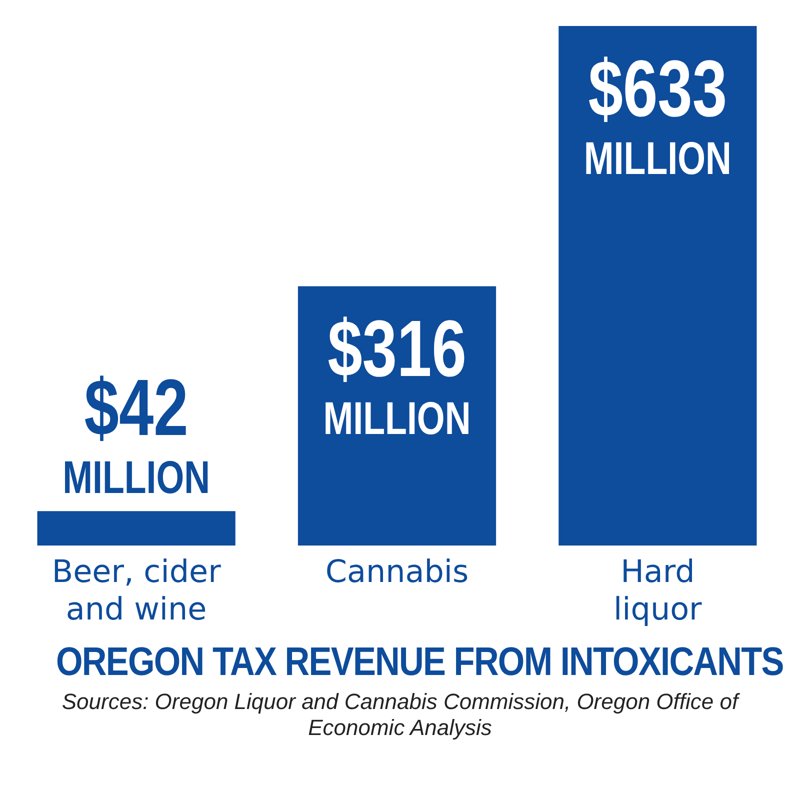 The width and height of the screenshot is (800, 790). What do you see at coordinates (400, 715) in the screenshot?
I see `source-note: Sources: Oregon Liquor and Cannabis Commission, Oregon Office of Economic Analysis` at bounding box center [400, 715].